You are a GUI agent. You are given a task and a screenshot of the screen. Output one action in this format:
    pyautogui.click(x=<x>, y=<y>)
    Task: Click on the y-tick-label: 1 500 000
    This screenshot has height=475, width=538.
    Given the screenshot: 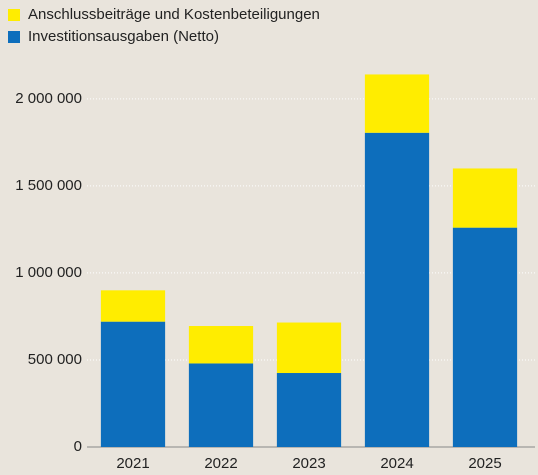 What is the action you would take?
    pyautogui.click(x=48, y=185)
    